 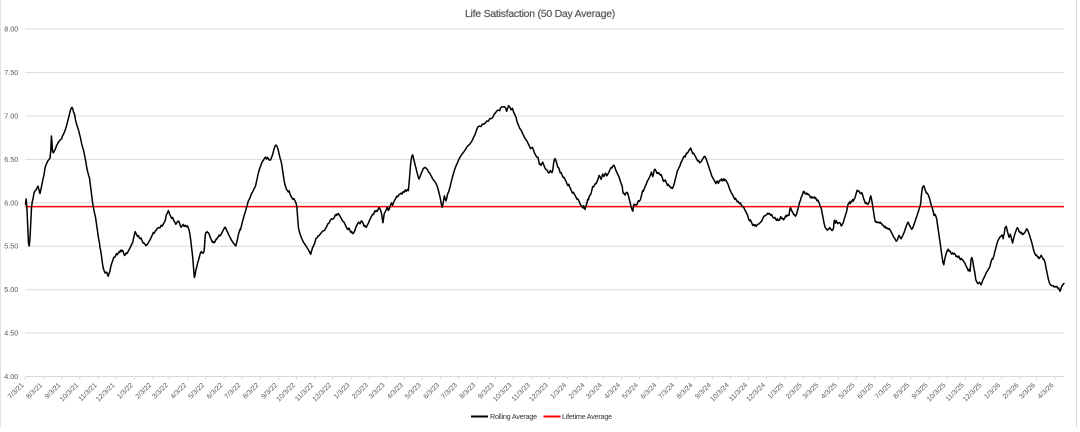 What do you see at coordinates (587, 416) in the screenshot?
I see `svg-text: Lifetime Average` at bounding box center [587, 416].